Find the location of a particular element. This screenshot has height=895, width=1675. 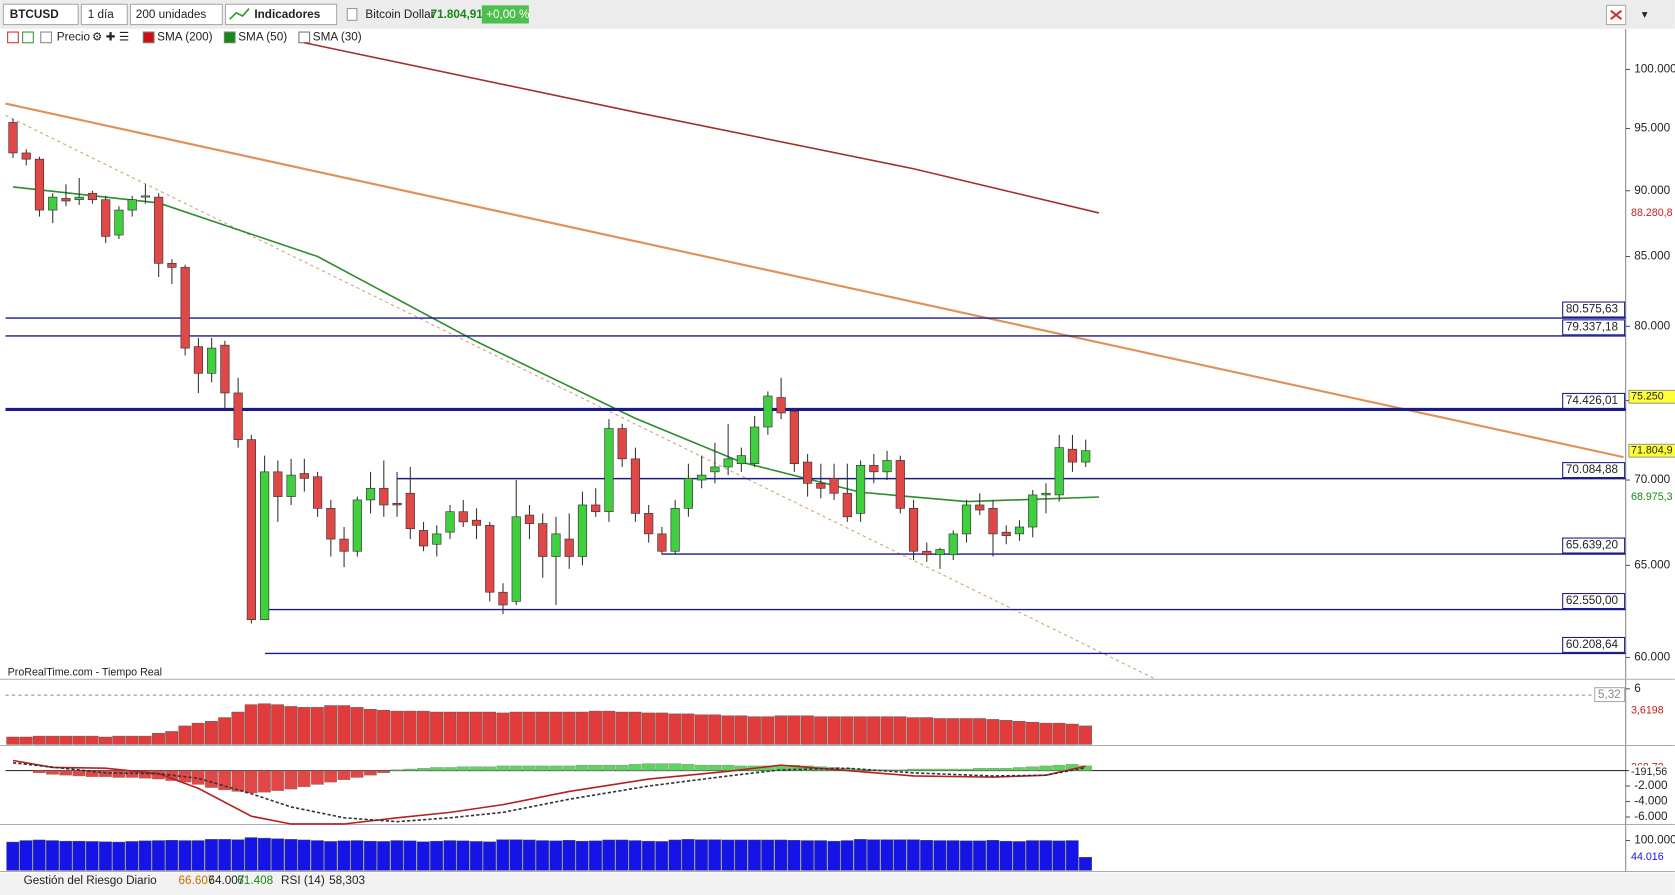

refresh-icon is located at coordinates (1616, 15).